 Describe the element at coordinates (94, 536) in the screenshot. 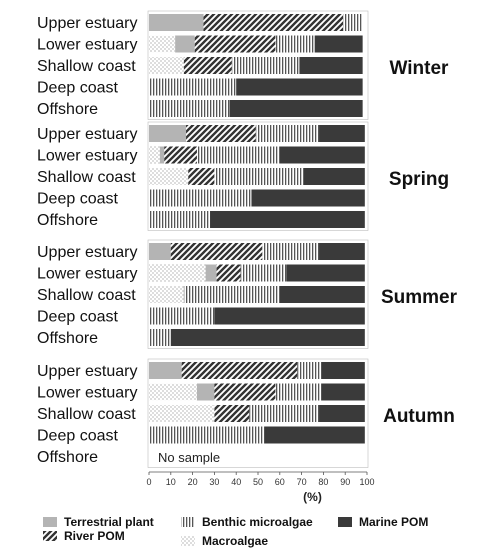

I see `legend-label-river: River POM` at that location.